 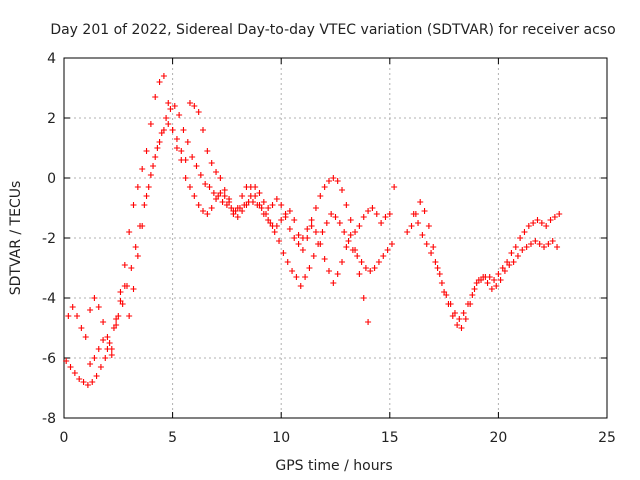 I want to click on y-tick-label: -4, so click(x=49, y=299).